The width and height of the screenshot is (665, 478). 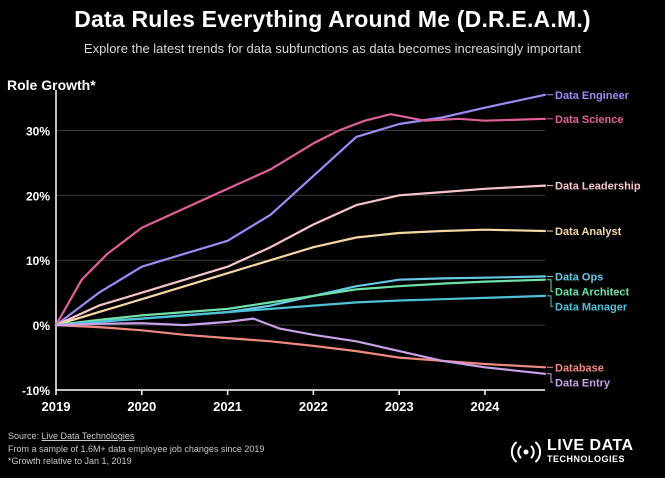 I want to click on x-tick-label: 2024, so click(x=485, y=406).